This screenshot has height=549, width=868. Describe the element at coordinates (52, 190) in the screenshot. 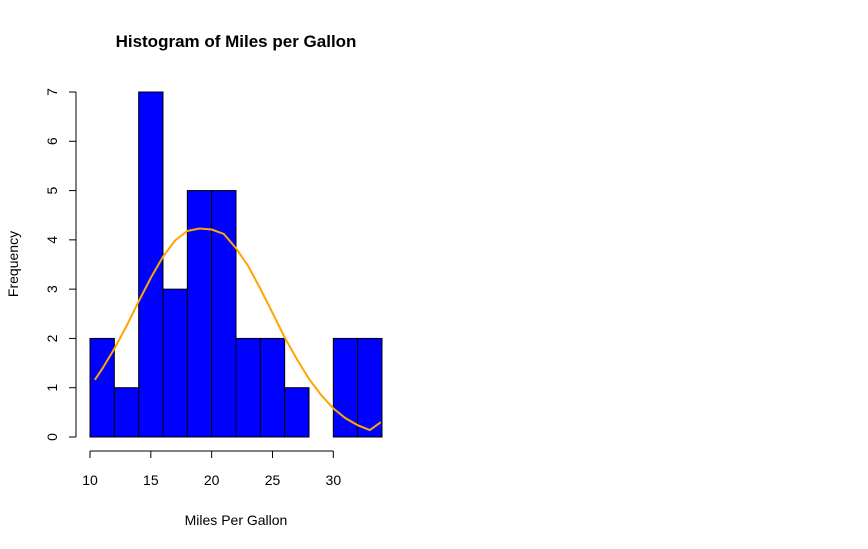

I see `y-tick-label: 5` at that location.